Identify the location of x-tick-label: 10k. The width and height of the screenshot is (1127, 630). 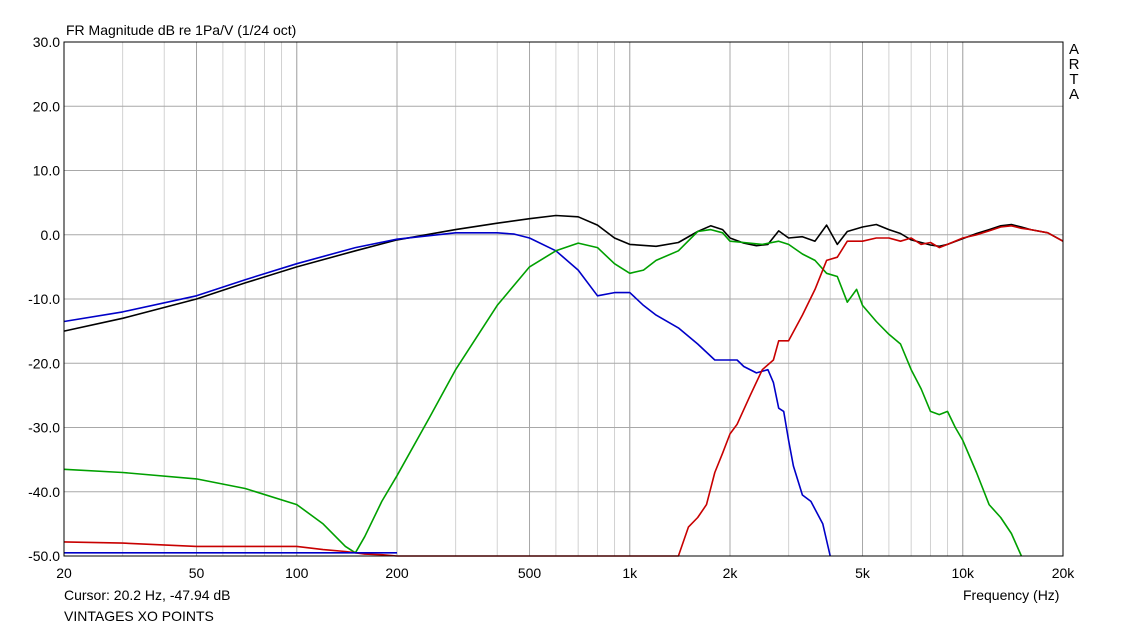
(963, 573).